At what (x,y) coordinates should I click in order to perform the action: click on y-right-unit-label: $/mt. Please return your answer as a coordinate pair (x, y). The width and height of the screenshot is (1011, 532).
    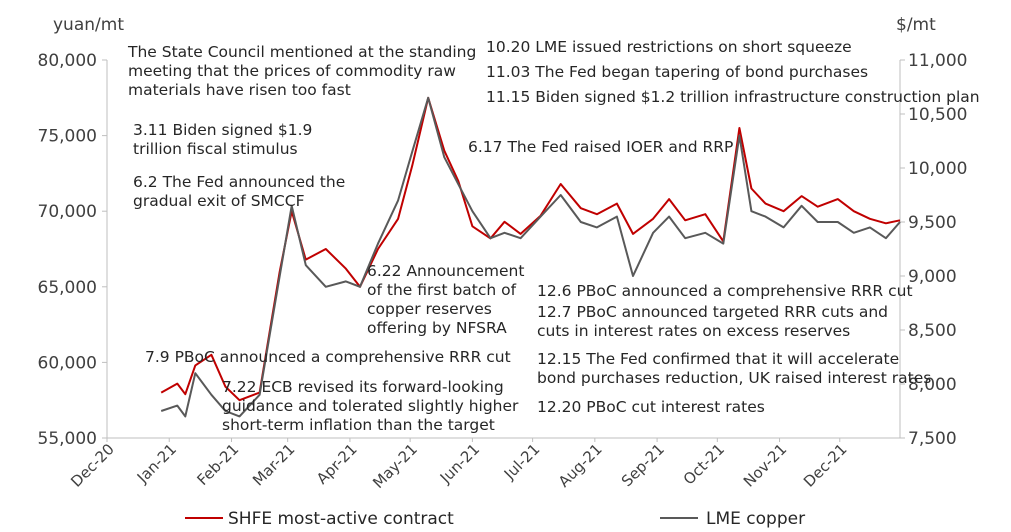
    Looking at the image, I should click on (916, 25).